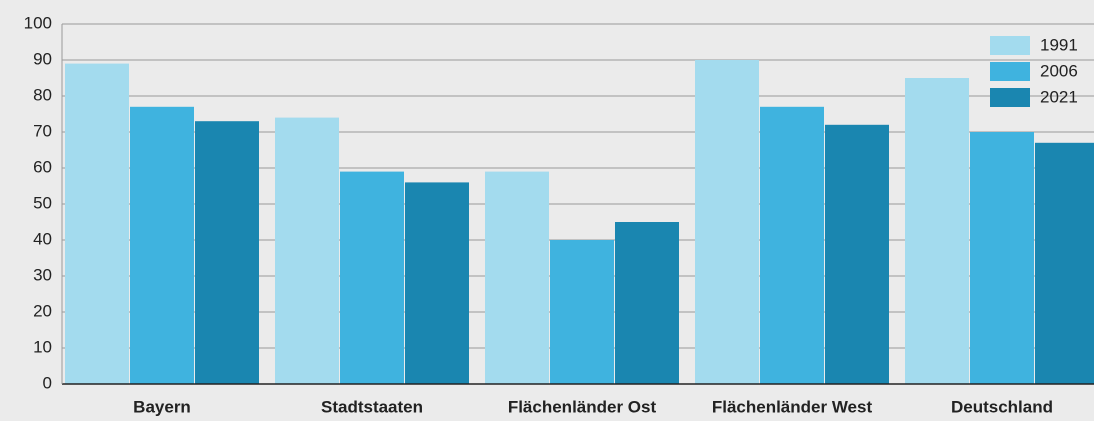 The image size is (1094, 421). Describe the element at coordinates (42, 310) in the screenshot. I see `y-tick-label: 20` at that location.